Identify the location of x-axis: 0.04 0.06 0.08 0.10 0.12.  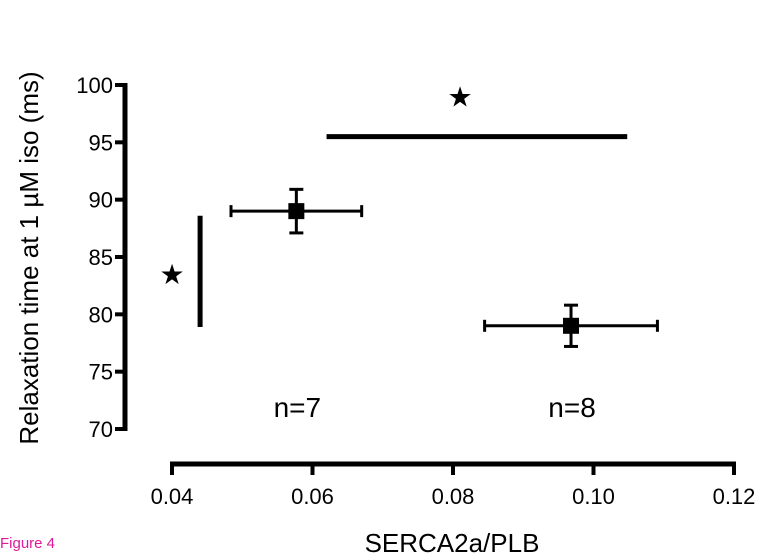
(453, 485).